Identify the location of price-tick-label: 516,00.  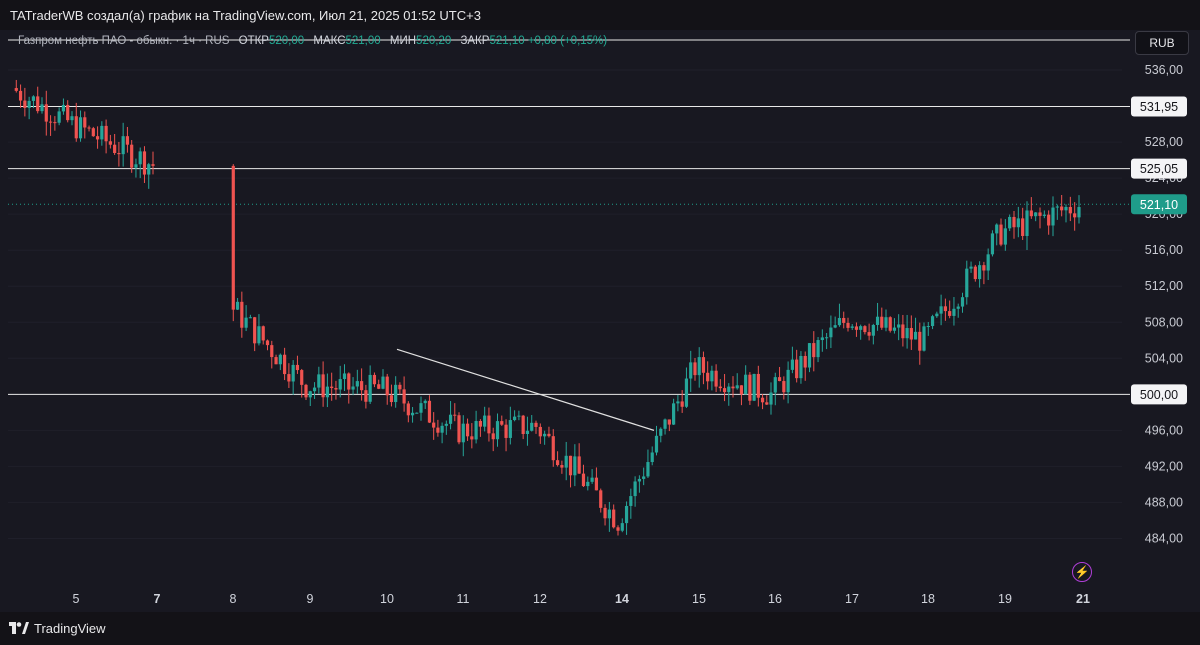
(1164, 250).